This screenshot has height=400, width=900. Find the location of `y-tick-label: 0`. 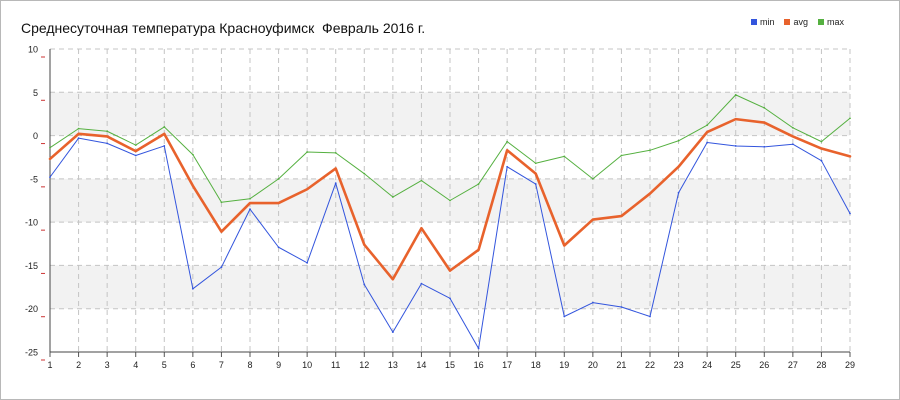

y-tick-label: 0 is located at coordinates (35, 136).